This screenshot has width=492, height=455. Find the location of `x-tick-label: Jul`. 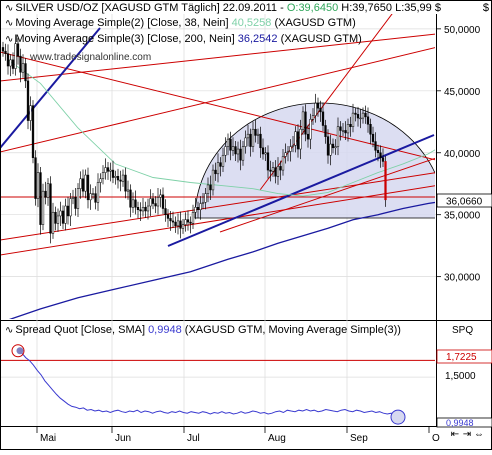

x-tick-label: Jul is located at coordinates (193, 438).